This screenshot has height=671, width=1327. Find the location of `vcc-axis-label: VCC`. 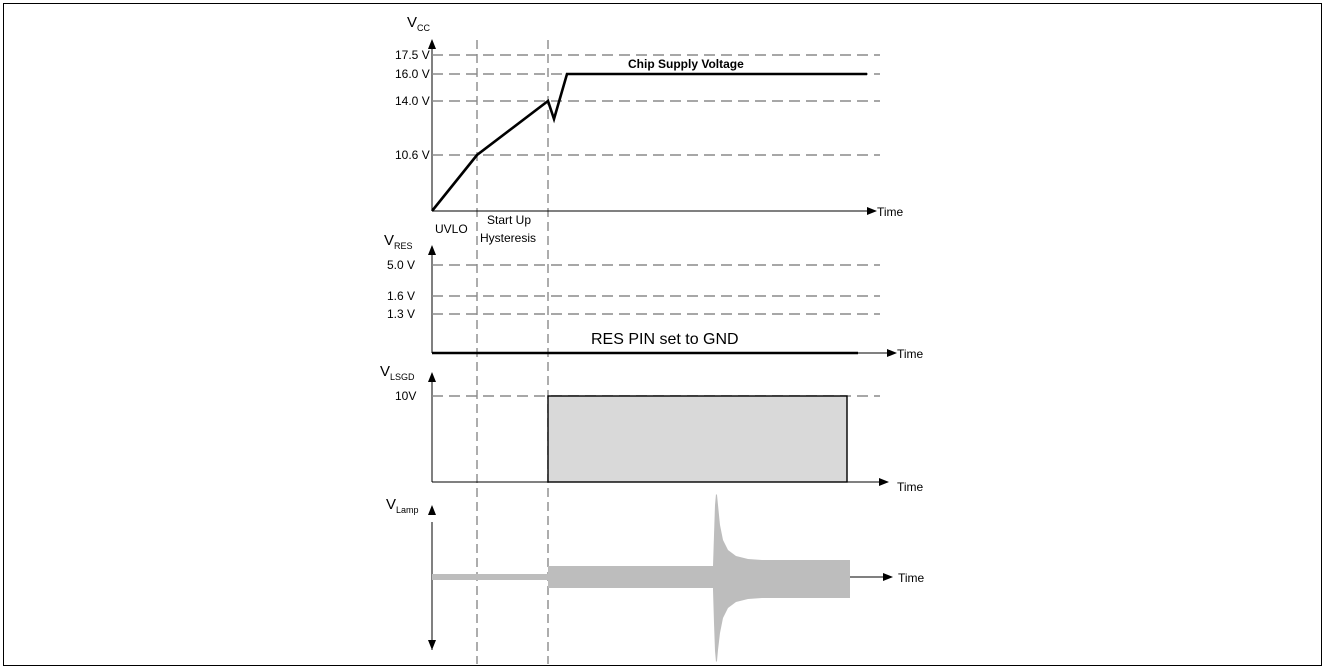

vcc-axis-label: VCC is located at coordinates (419, 23).